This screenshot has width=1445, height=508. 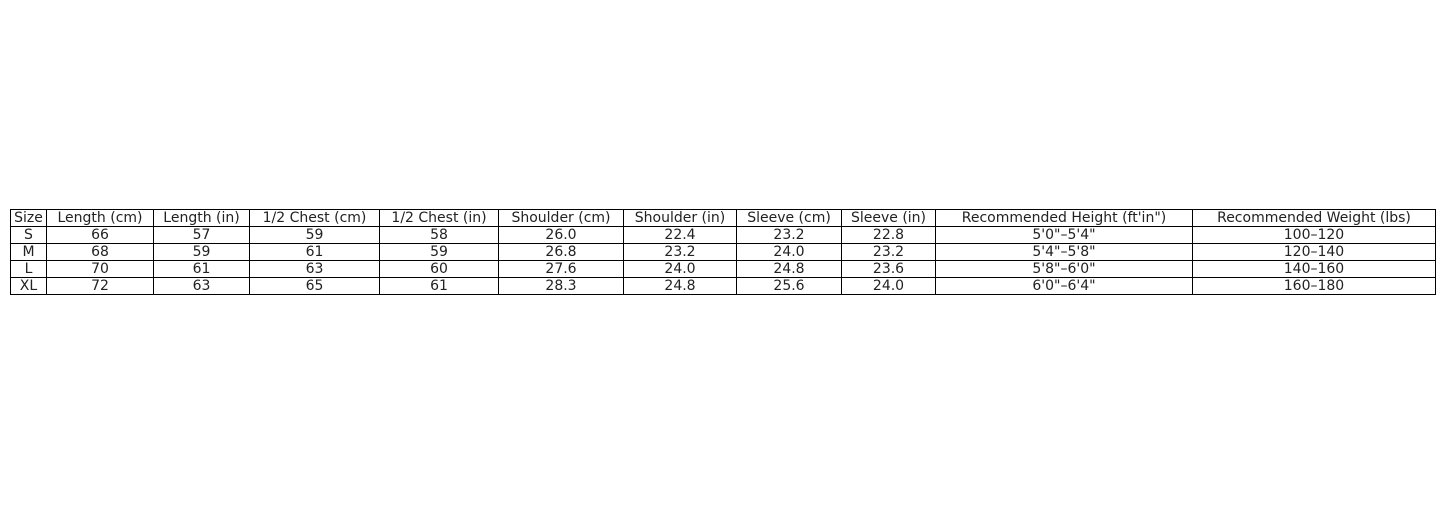 What do you see at coordinates (789, 218) in the screenshot?
I see `header-cell: Sleeve (cm)` at bounding box center [789, 218].